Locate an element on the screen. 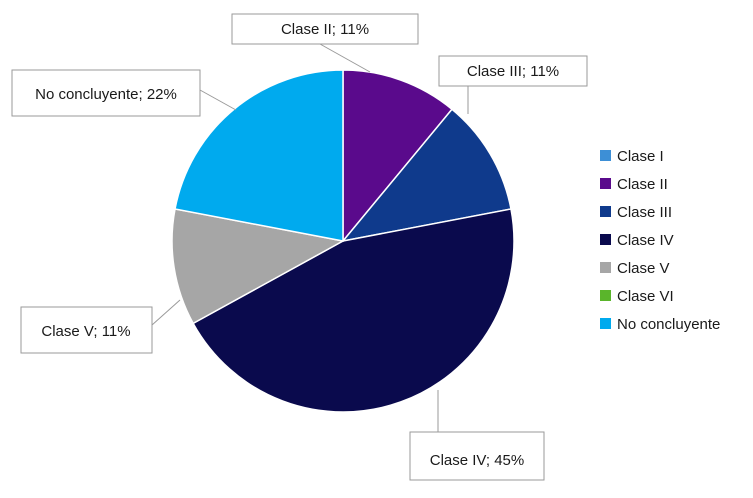 Image resolution: width=753 pixels, height=498 pixels. legend-label: Clase I is located at coordinates (640, 156).